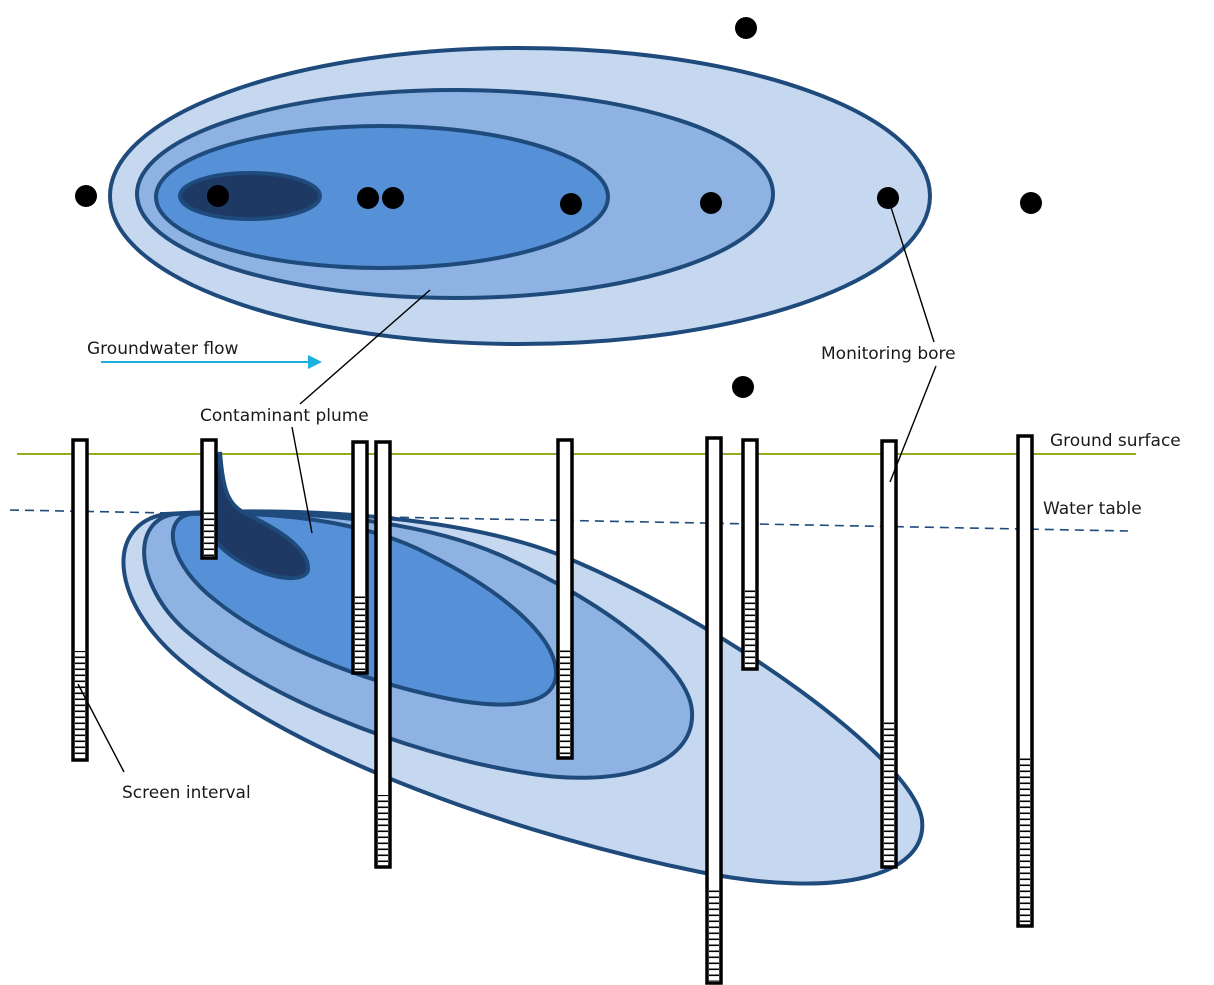 The height and width of the screenshot is (985, 1214). Describe the element at coordinates (101, 728) in the screenshot. I see `screen-interval-leader` at that location.